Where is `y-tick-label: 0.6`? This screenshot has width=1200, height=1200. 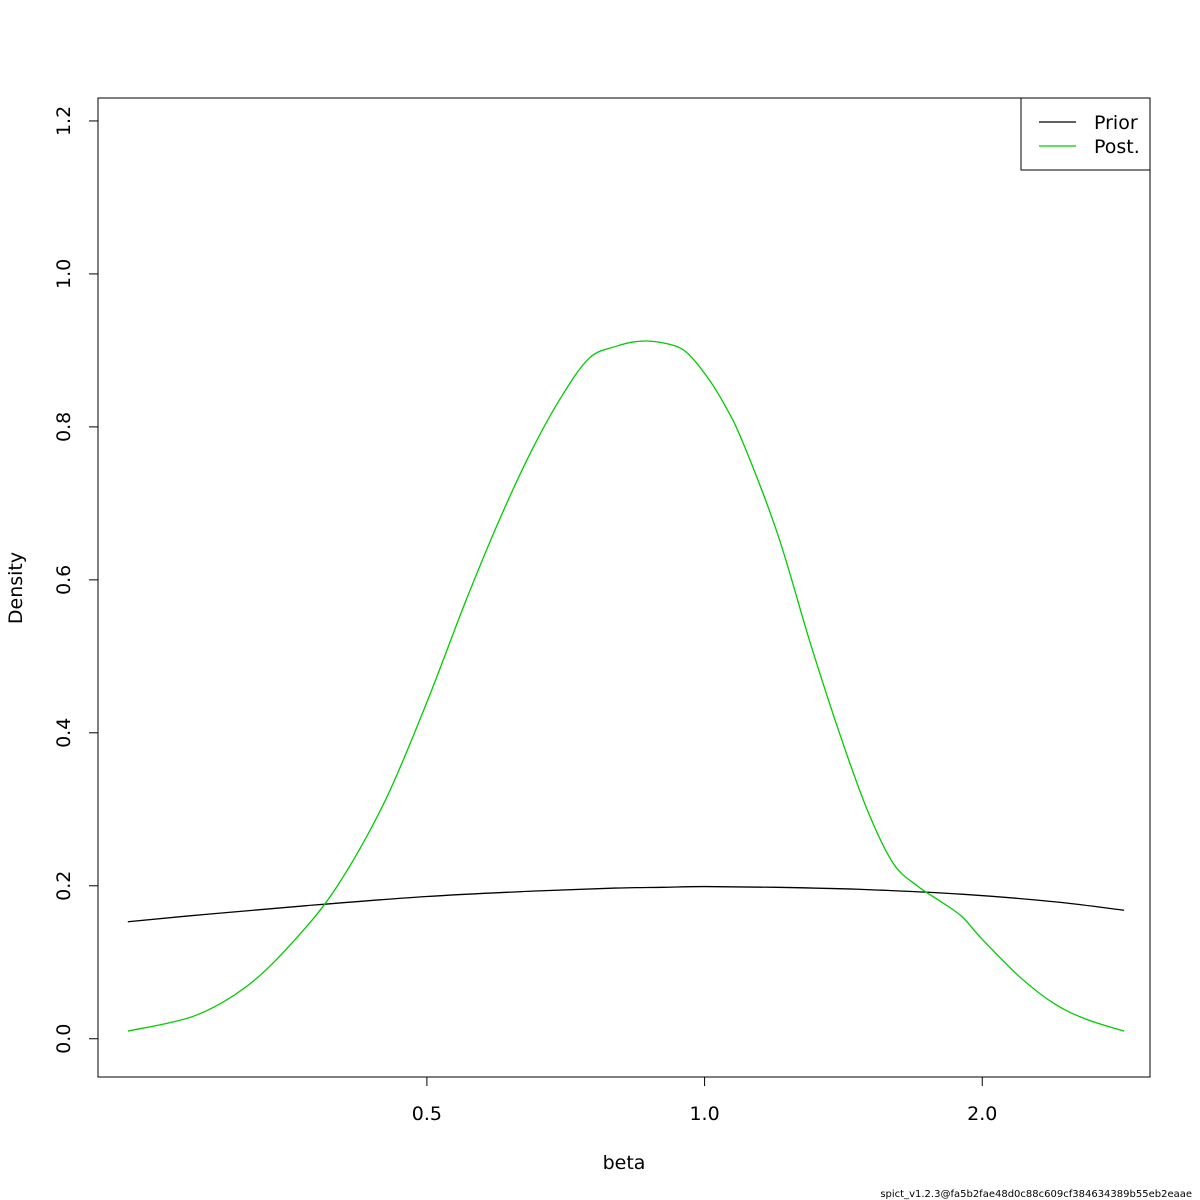 y-tick-label: 0.6 is located at coordinates (64, 580).